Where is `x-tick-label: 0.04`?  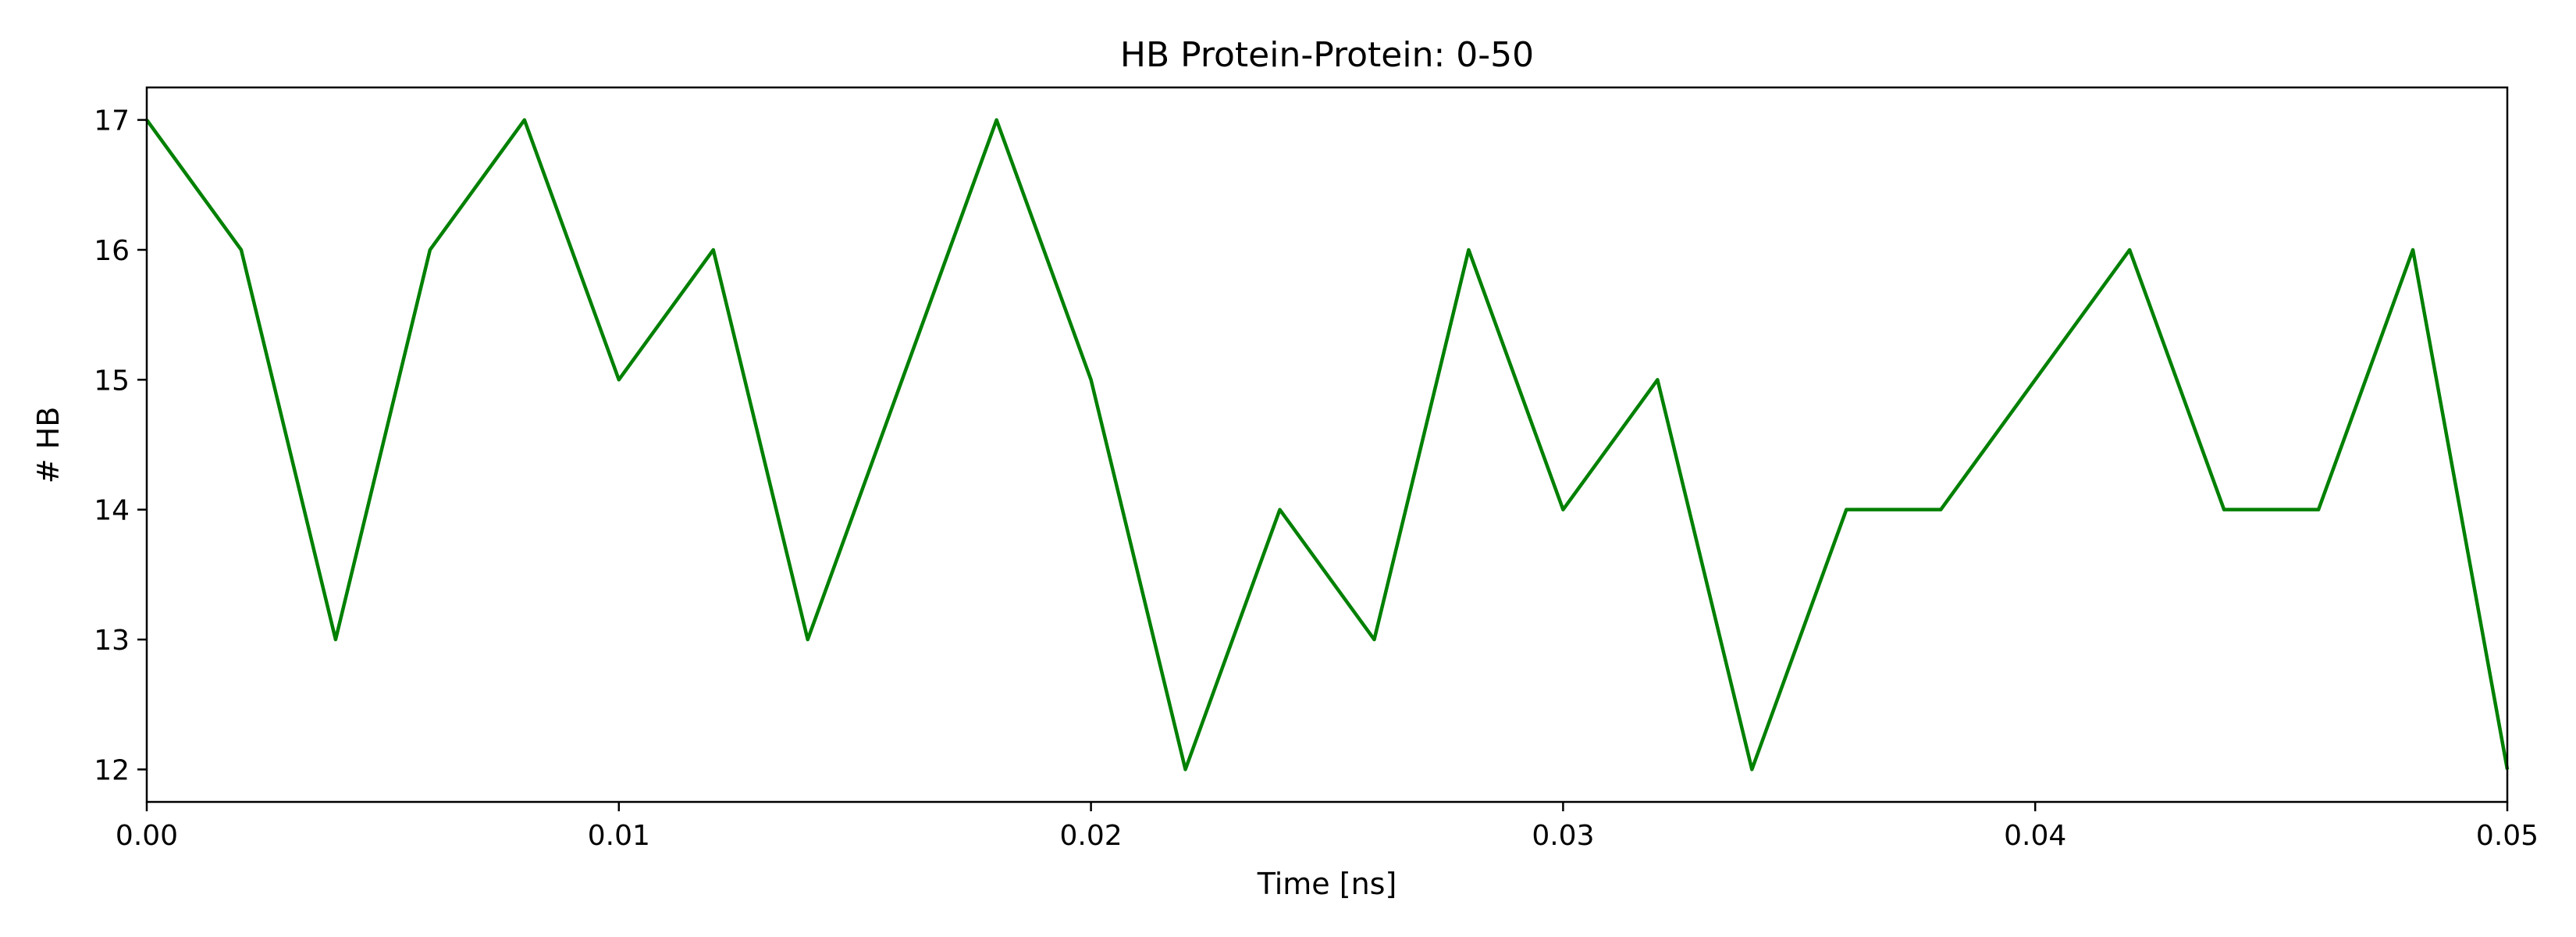
x-tick-label: 0.04 is located at coordinates (2035, 836).